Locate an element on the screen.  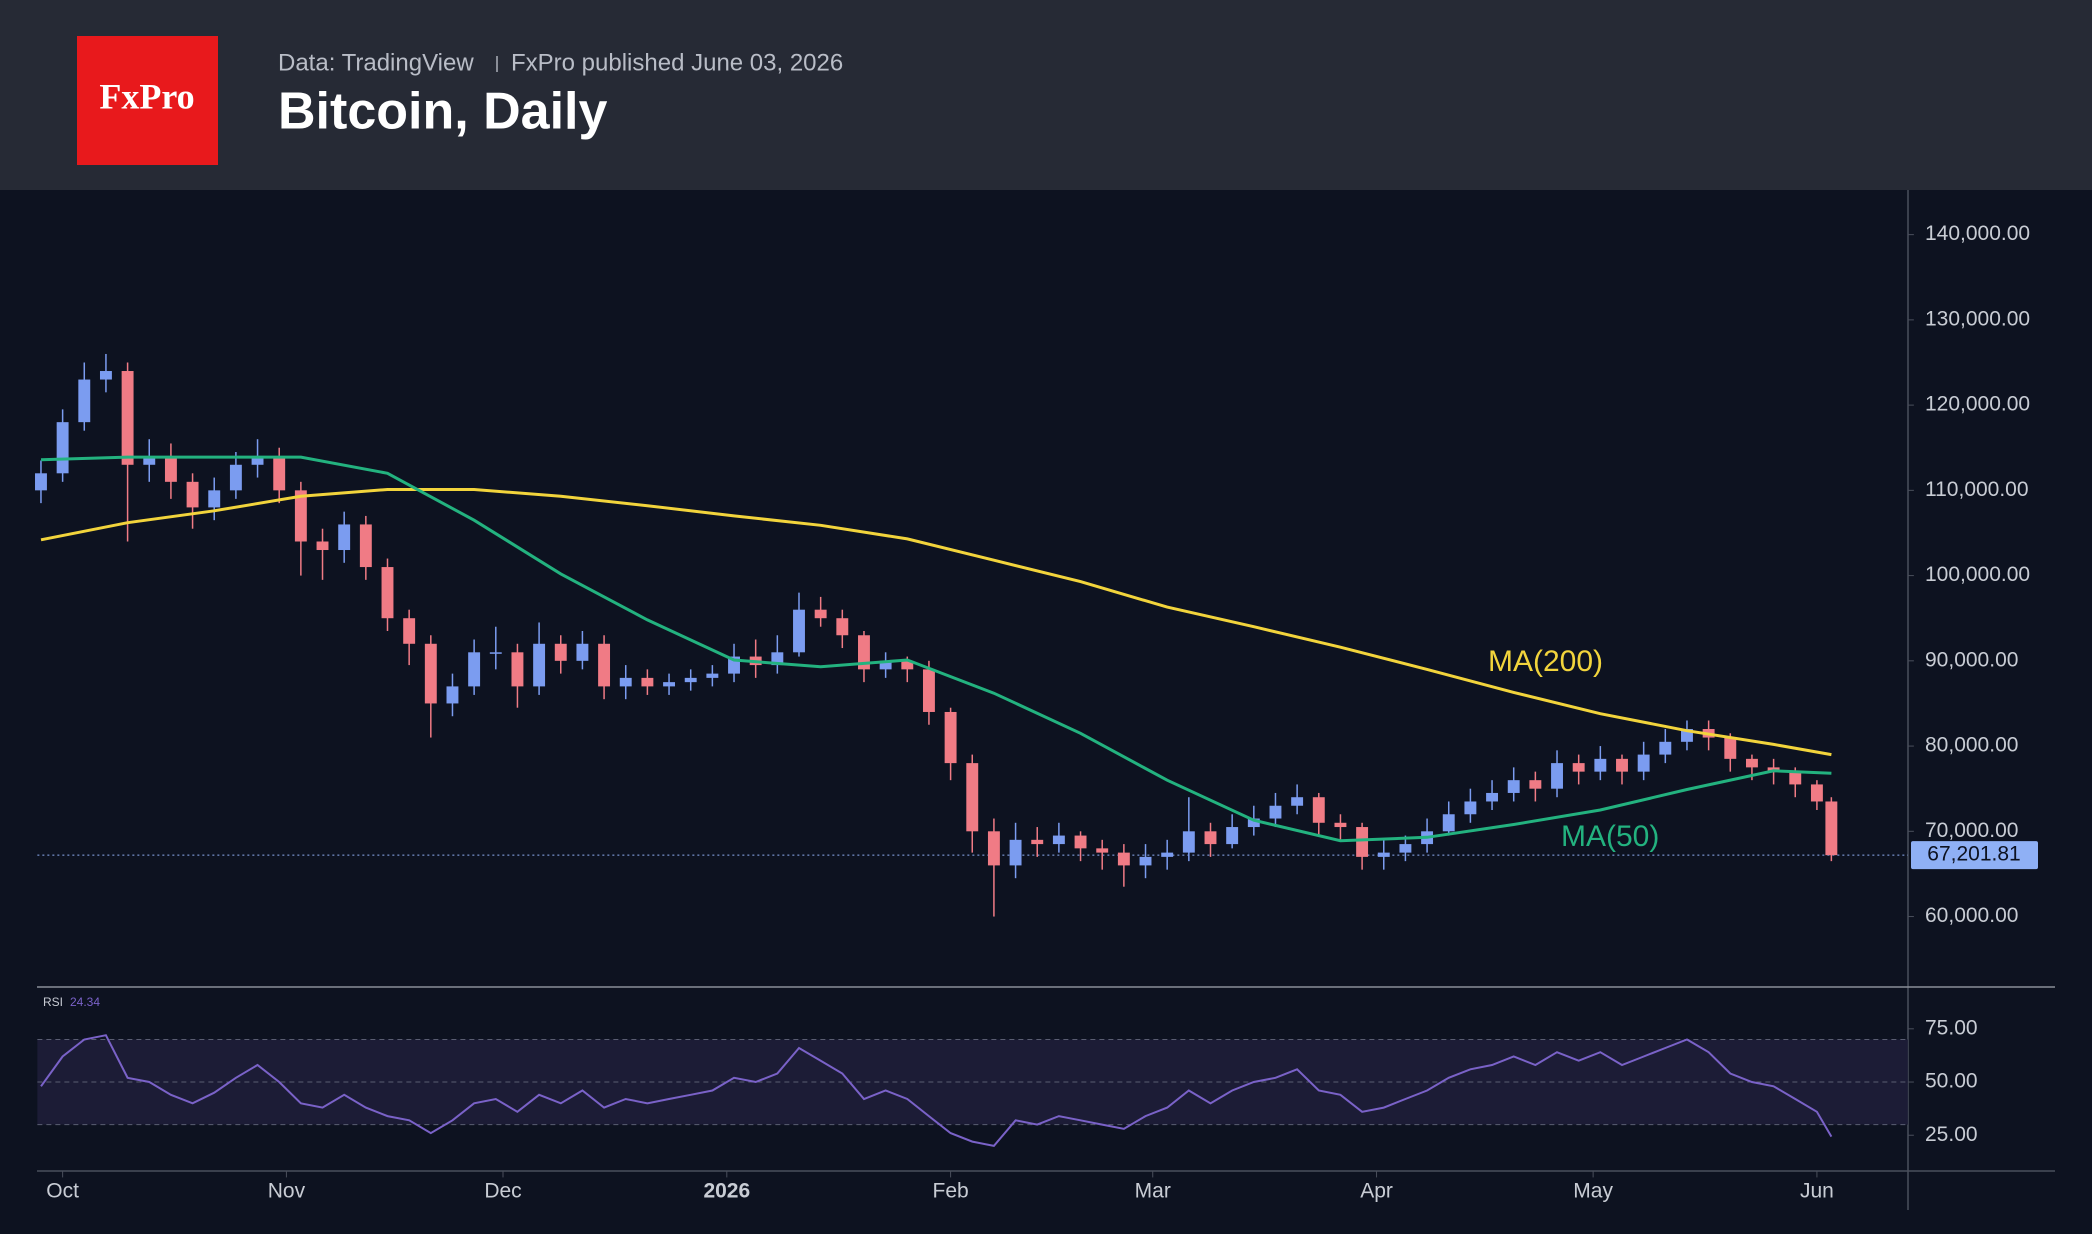
y-tick-label: 25.00 is located at coordinates (1951, 1134).